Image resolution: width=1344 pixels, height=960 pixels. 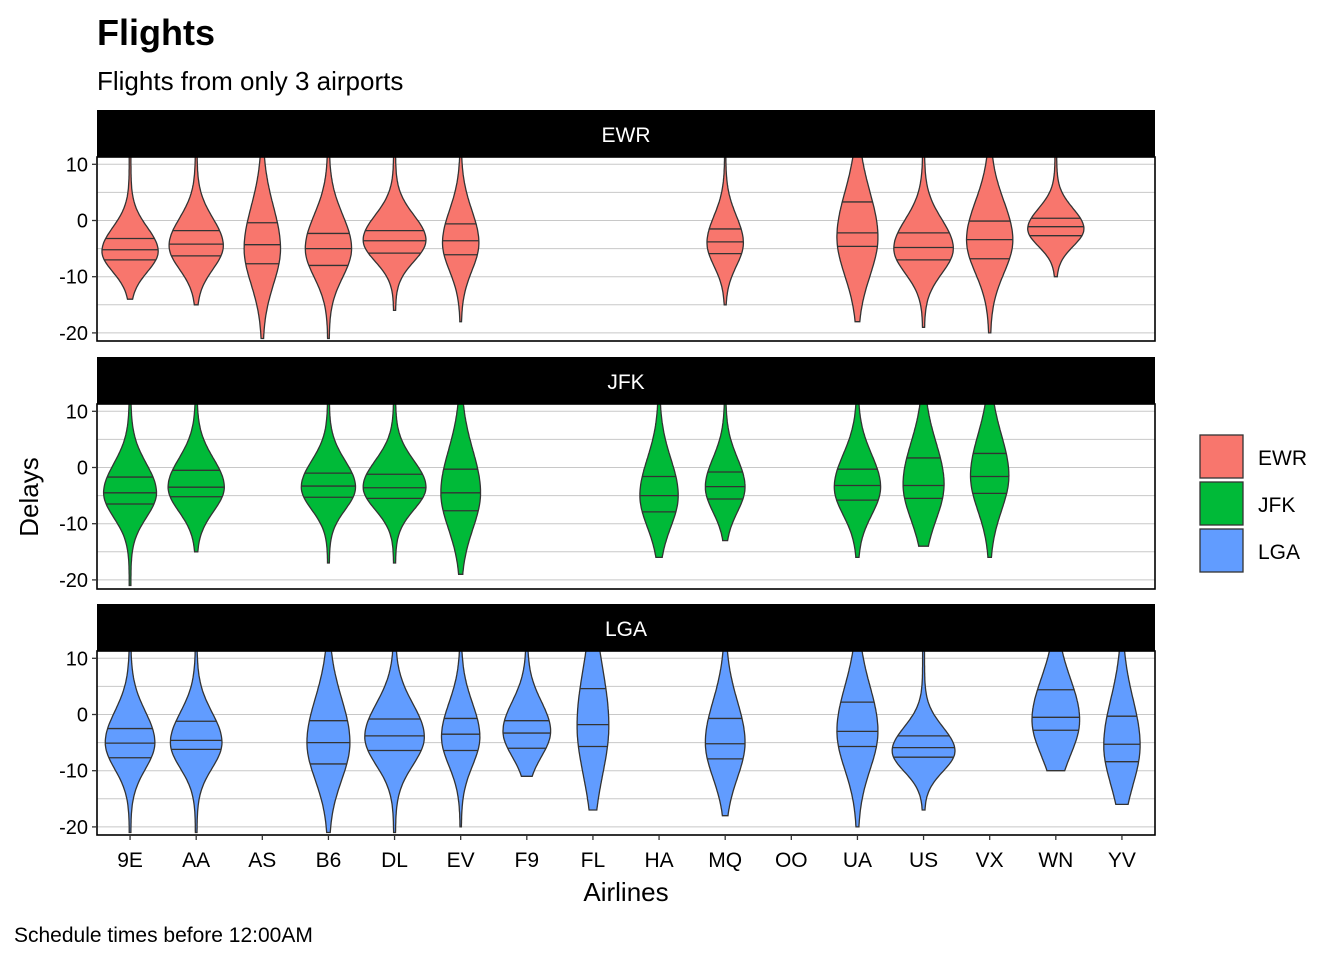 What do you see at coordinates (78, 743) in the screenshot?
I see `y-axis-lga: -20 -10 0 10` at bounding box center [78, 743].